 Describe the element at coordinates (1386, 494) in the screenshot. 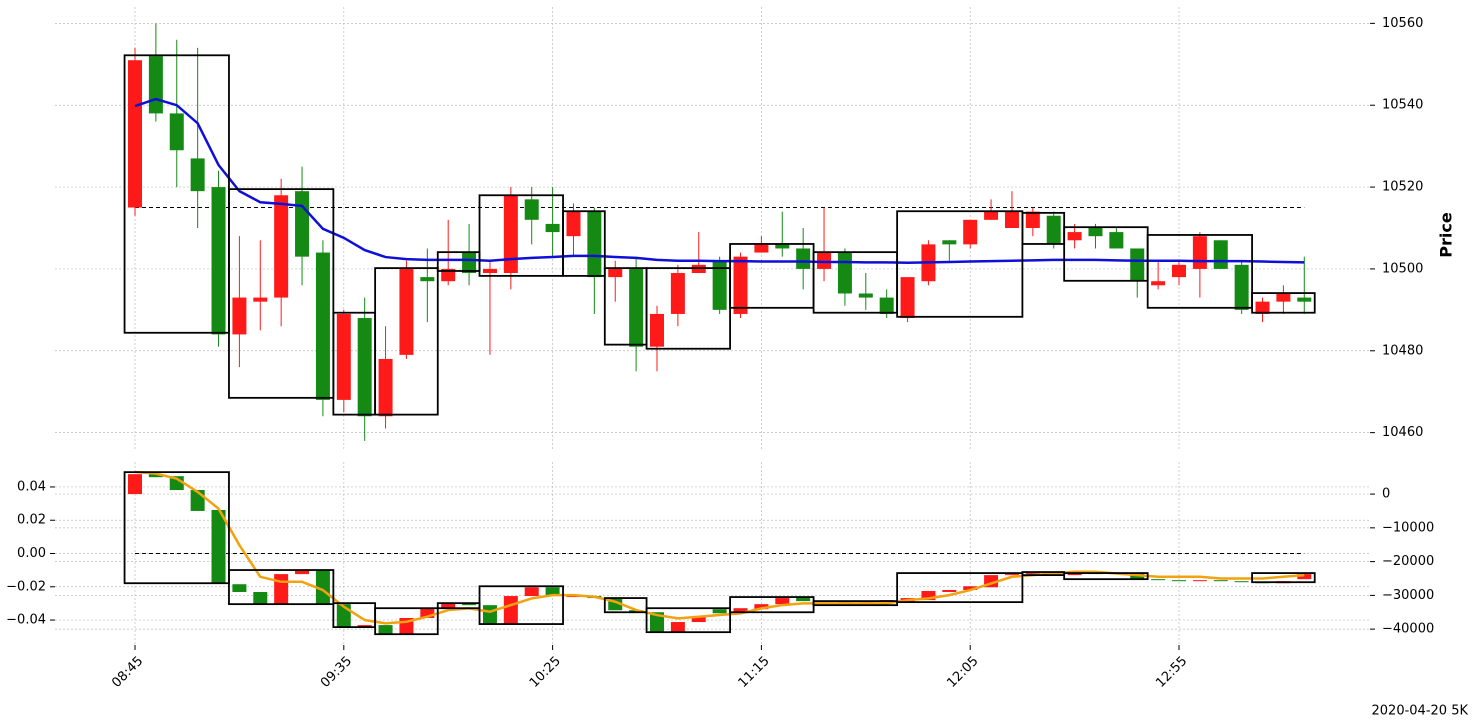

I see `y-tick-label: 0` at that location.